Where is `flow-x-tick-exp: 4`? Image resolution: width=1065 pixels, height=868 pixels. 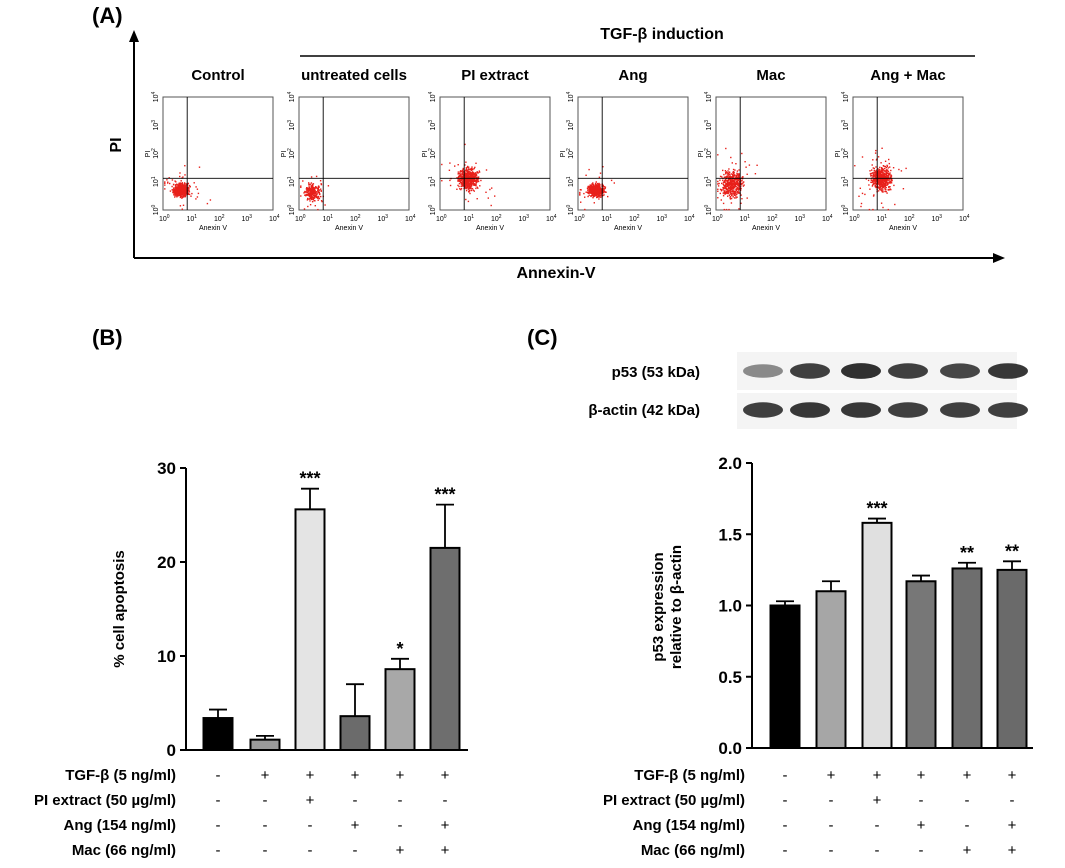
flow-x-tick-exp: 4 is located at coordinates (414, 217).